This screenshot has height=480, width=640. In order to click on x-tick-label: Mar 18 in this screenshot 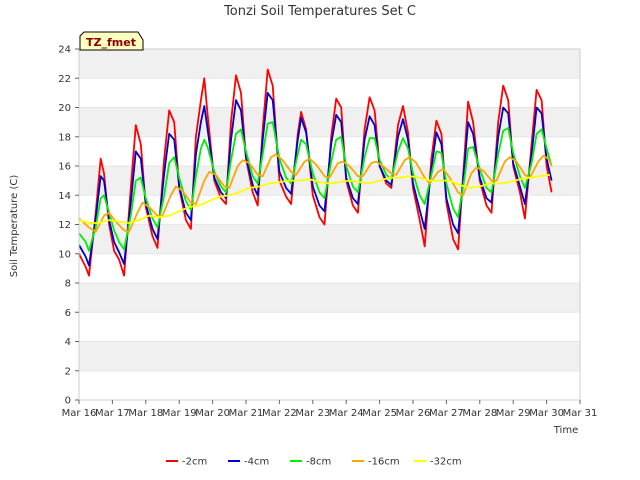, I will do `click(145, 413)`.